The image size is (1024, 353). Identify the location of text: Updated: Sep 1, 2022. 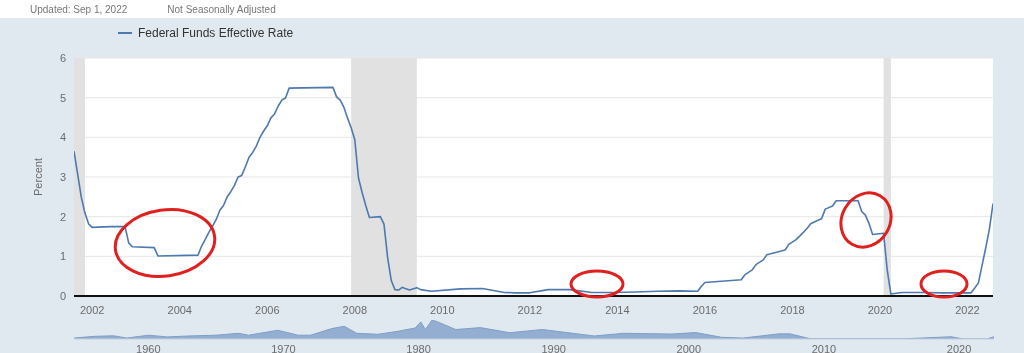
(79, 9).